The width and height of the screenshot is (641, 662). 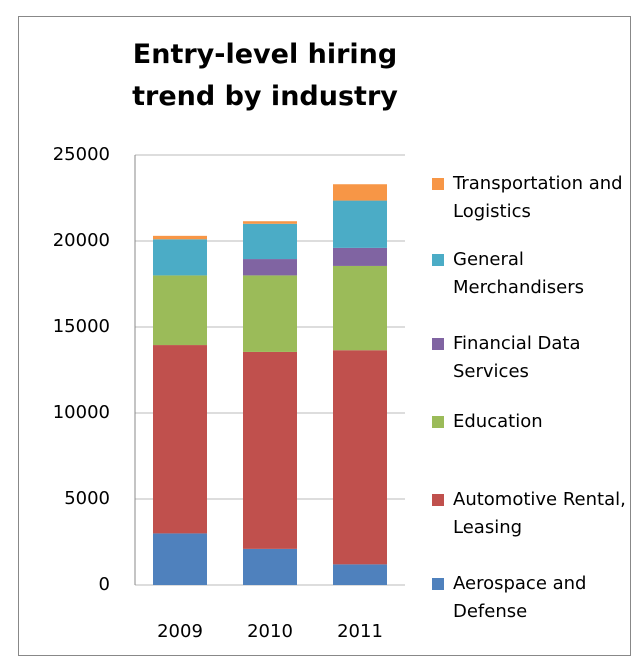 I want to click on y-tick-label: 0, so click(x=104, y=584).